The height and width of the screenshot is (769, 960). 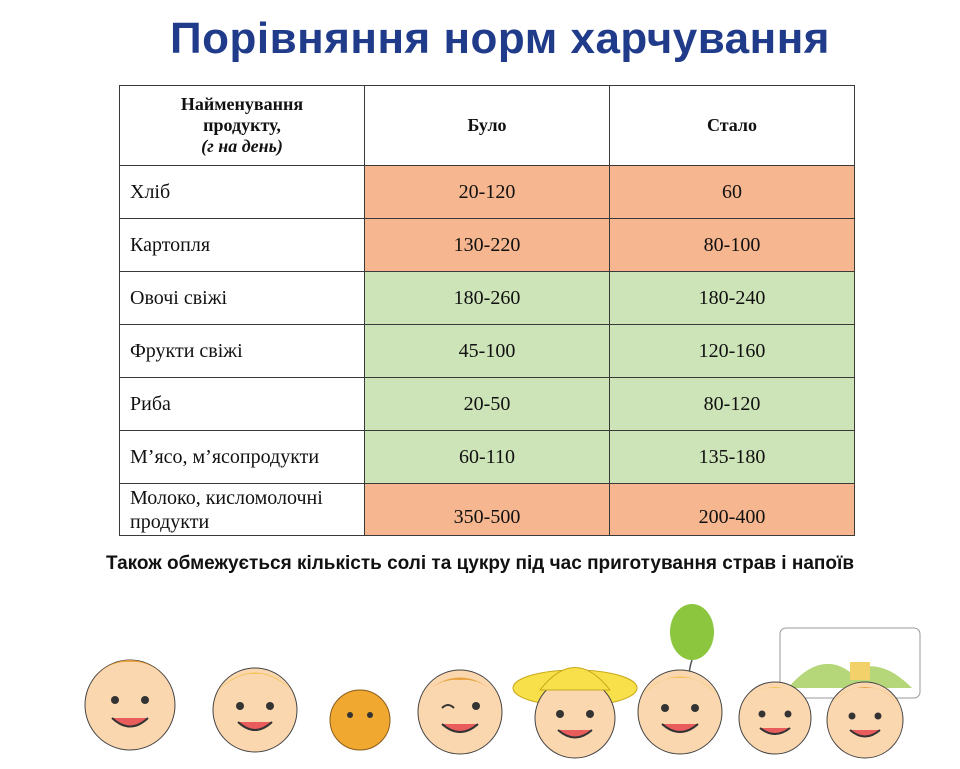 What do you see at coordinates (242, 457) in the screenshot?
I see `product-name-cell: М’ясо, м’ясопродукти` at bounding box center [242, 457].